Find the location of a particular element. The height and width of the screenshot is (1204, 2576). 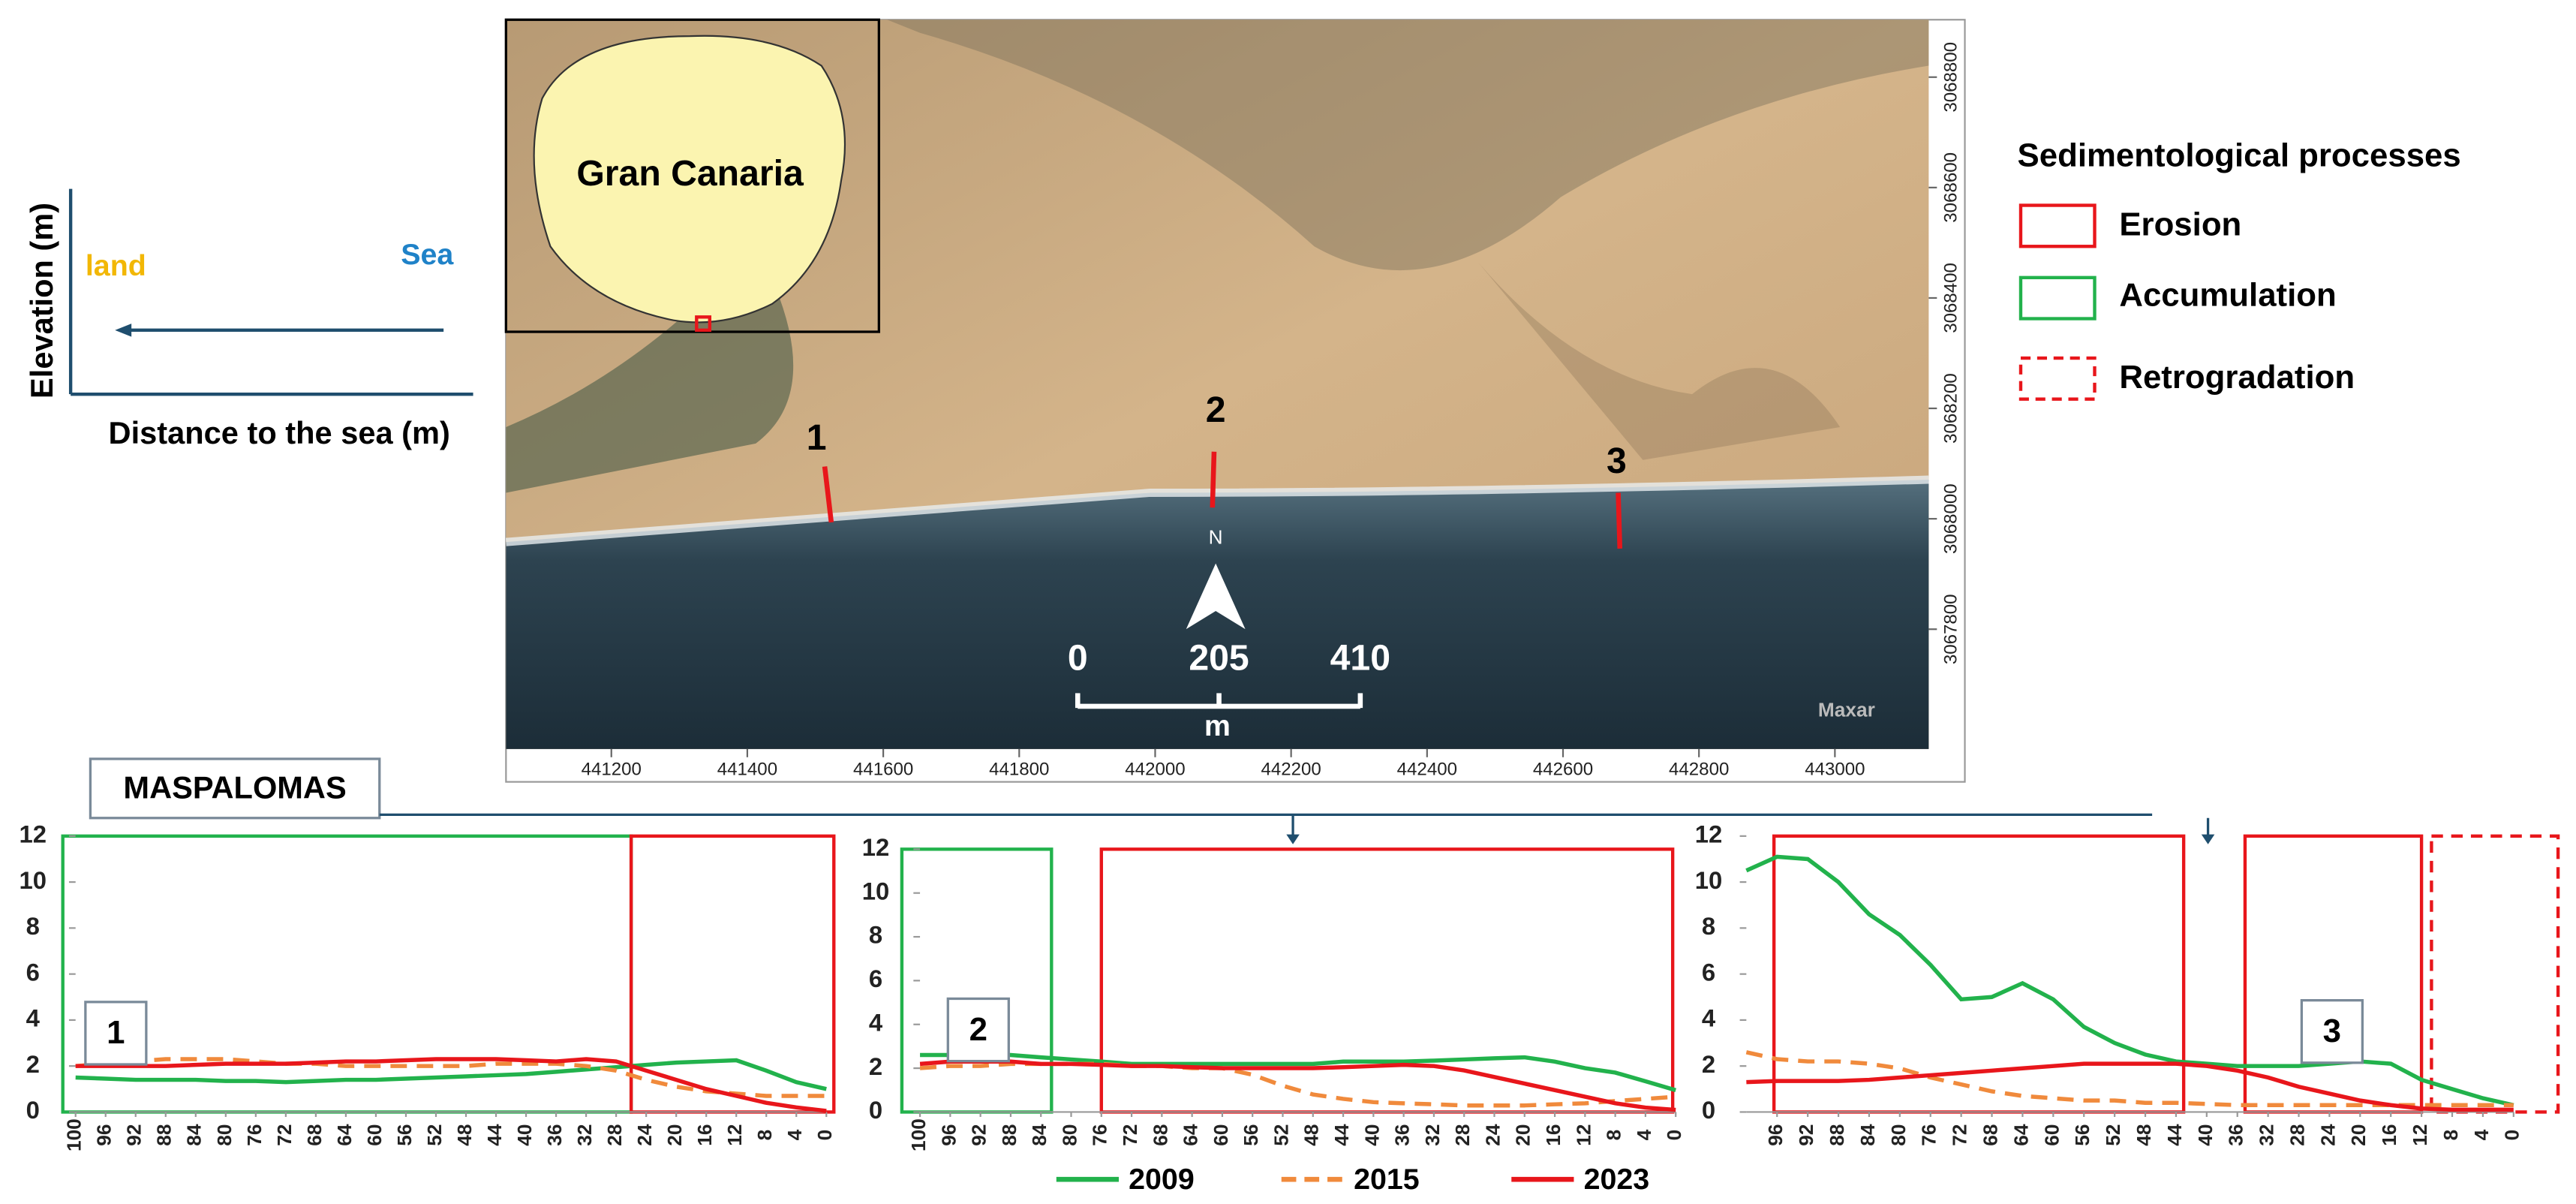

map-x-tick-label: 441800 is located at coordinates (1019, 770).